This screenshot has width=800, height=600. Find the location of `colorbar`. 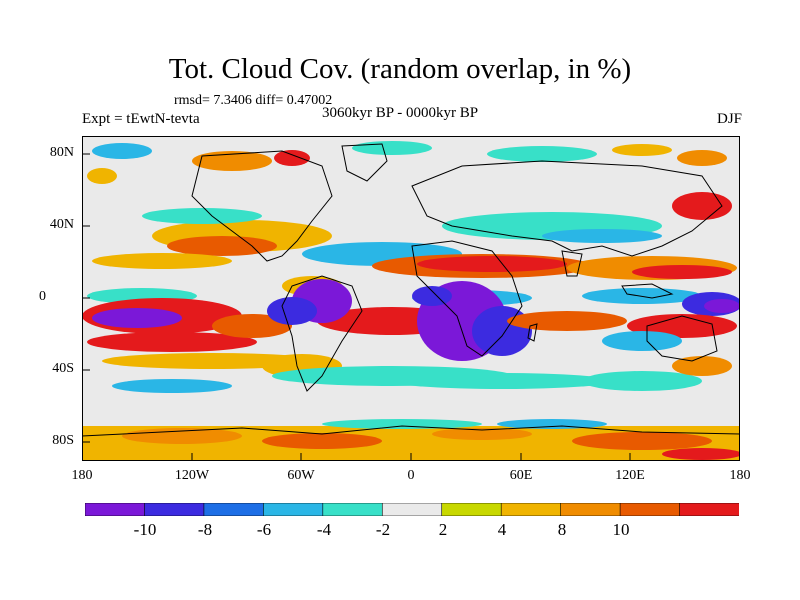

colorbar is located at coordinates (412, 509).